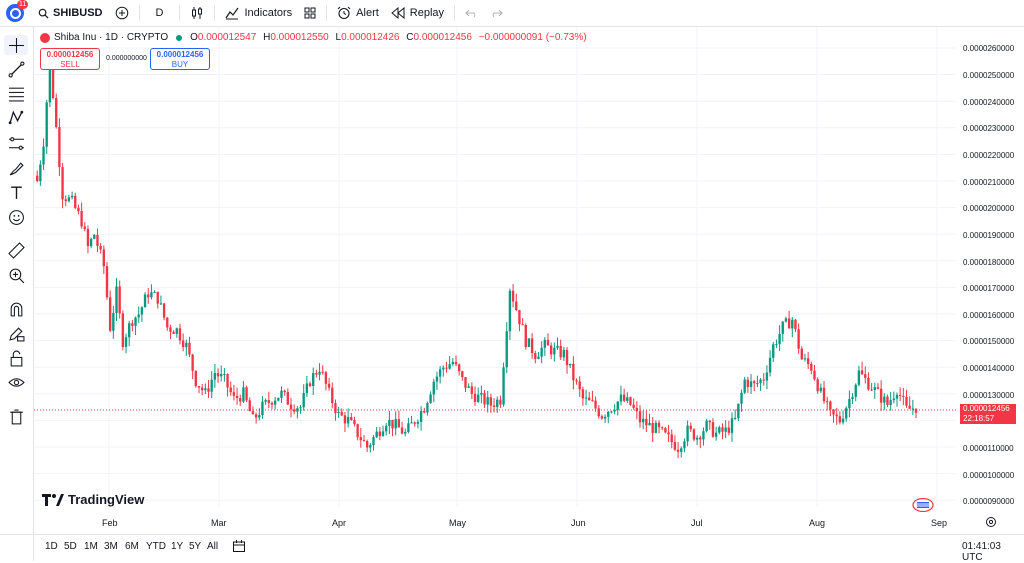 The height and width of the screenshot is (563, 1024). What do you see at coordinates (410, 37) in the screenshot?
I see `close-key: C` at bounding box center [410, 37].